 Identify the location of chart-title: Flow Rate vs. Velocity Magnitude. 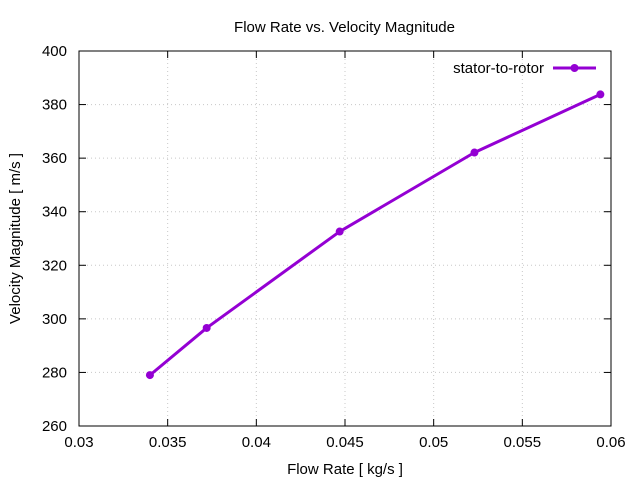
(344, 27).